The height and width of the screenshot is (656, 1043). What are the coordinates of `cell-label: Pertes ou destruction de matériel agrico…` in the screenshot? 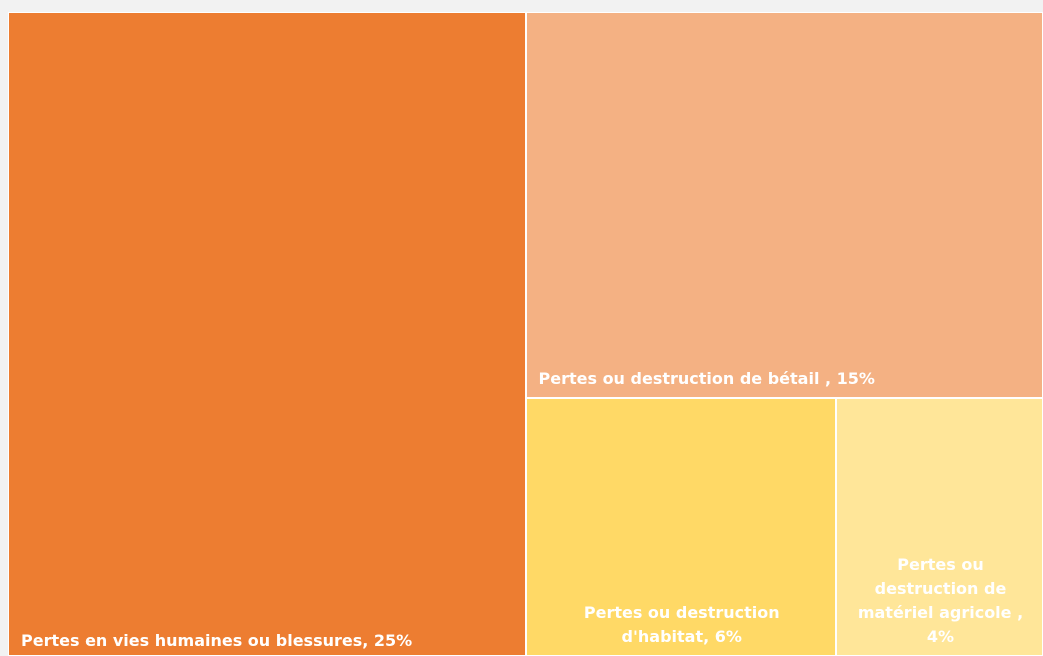 It's located at (940, 600).